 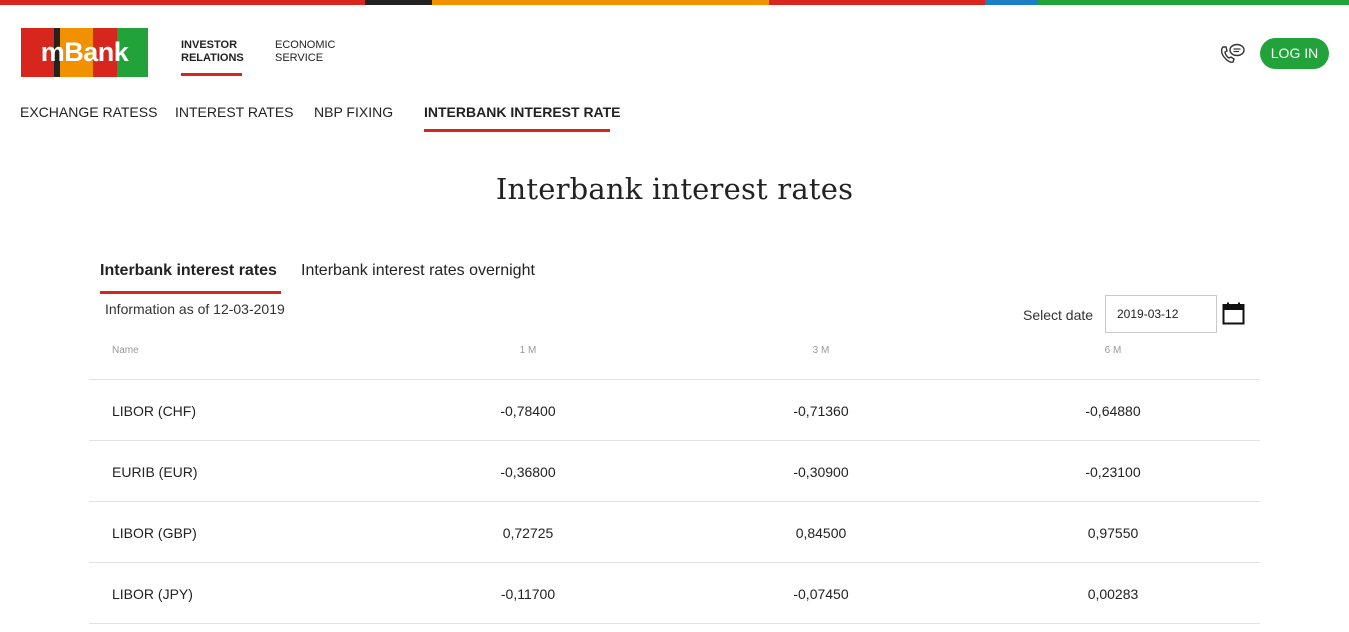 What do you see at coordinates (195, 309) in the screenshot?
I see `info-date-text: Information as of 12-03-2019` at bounding box center [195, 309].